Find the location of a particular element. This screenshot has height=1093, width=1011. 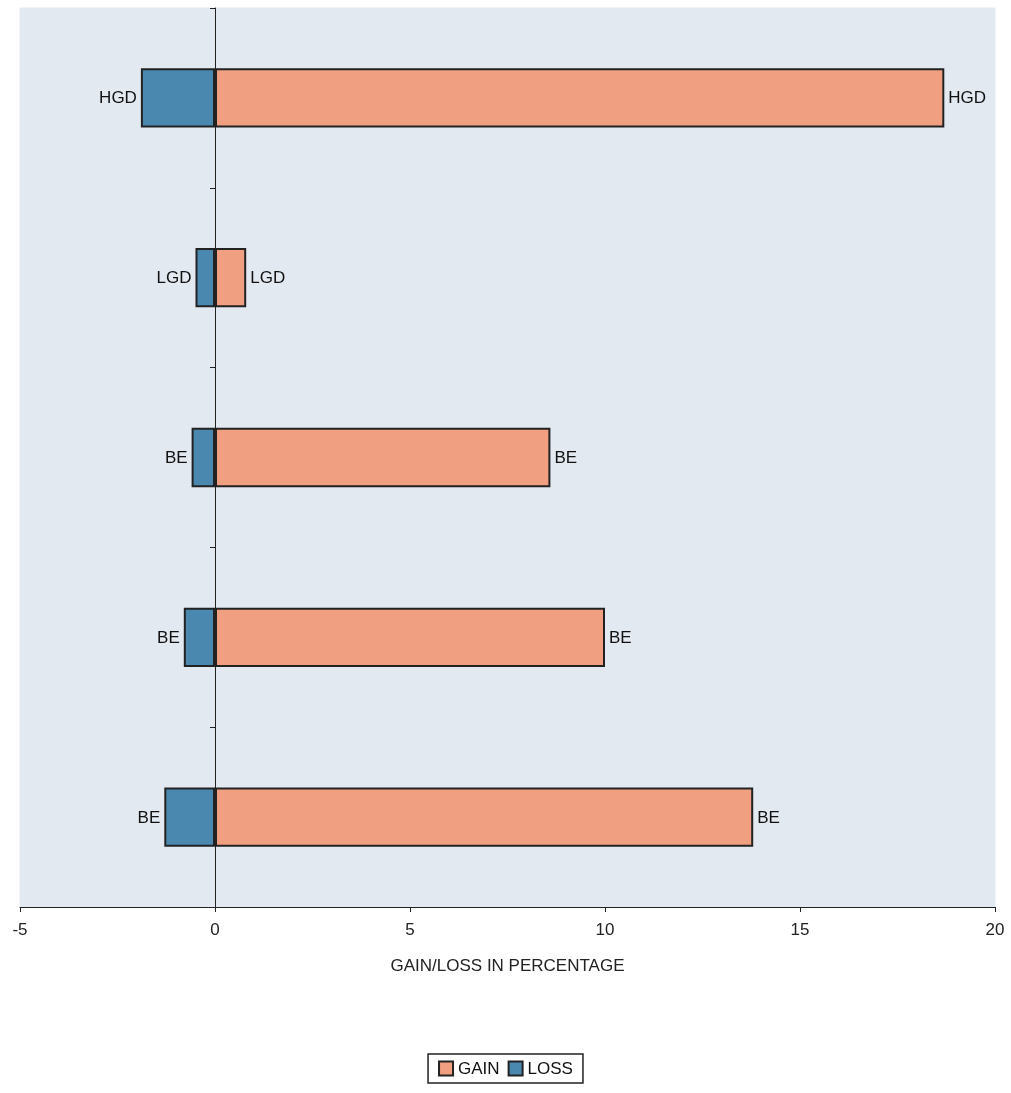

x-axis-title: GAIN/LOSS IN PERCENTAGE is located at coordinates (507, 965).